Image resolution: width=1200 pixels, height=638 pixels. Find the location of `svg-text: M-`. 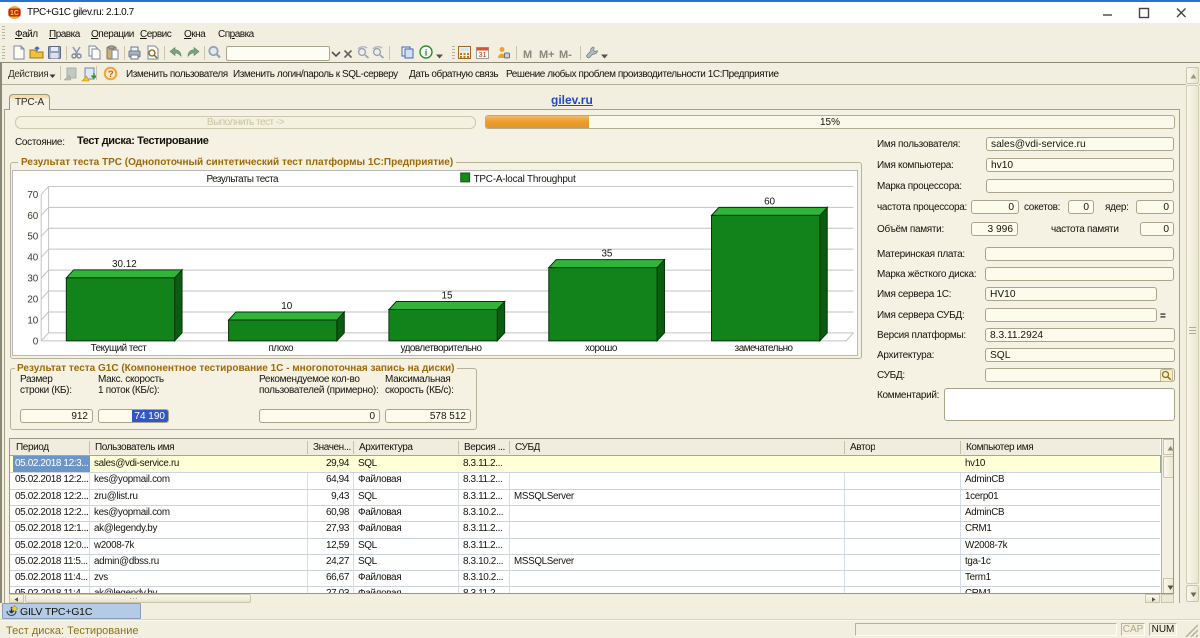

svg-text: M- is located at coordinates (565, 54).